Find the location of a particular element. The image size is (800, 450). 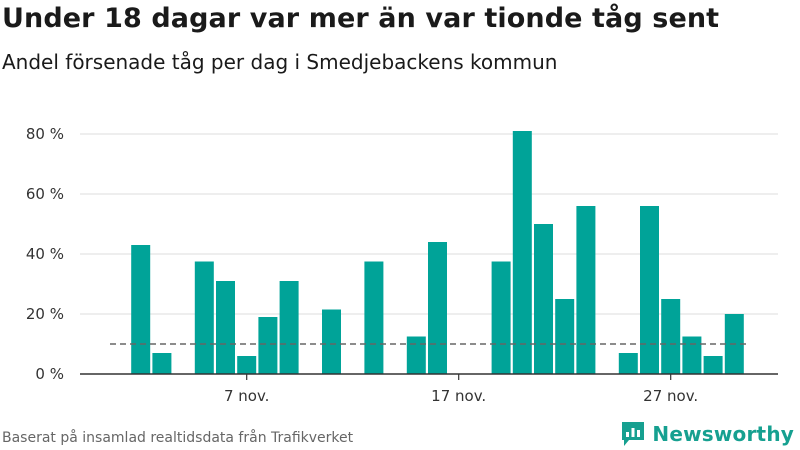

x-tick-label: 7 nov. is located at coordinates (246, 396).